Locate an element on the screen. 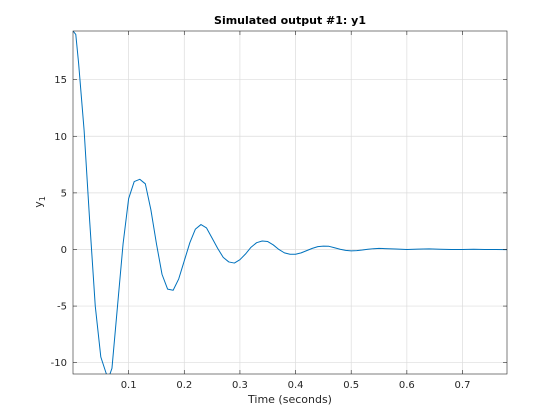 The image size is (560, 420). x-tick-label: 0.5 is located at coordinates (351, 385).